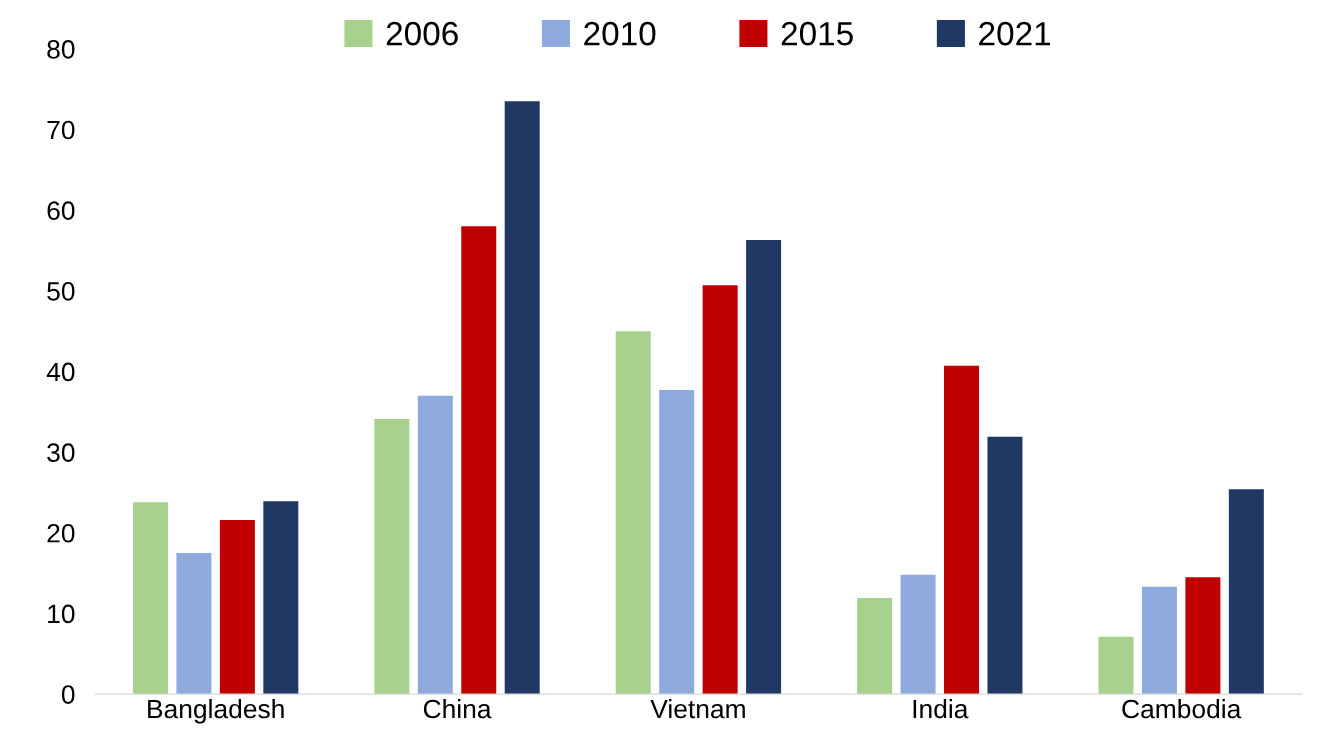  What do you see at coordinates (1182, 708) in the screenshot?
I see `x-tick-label: Cambodia` at bounding box center [1182, 708].